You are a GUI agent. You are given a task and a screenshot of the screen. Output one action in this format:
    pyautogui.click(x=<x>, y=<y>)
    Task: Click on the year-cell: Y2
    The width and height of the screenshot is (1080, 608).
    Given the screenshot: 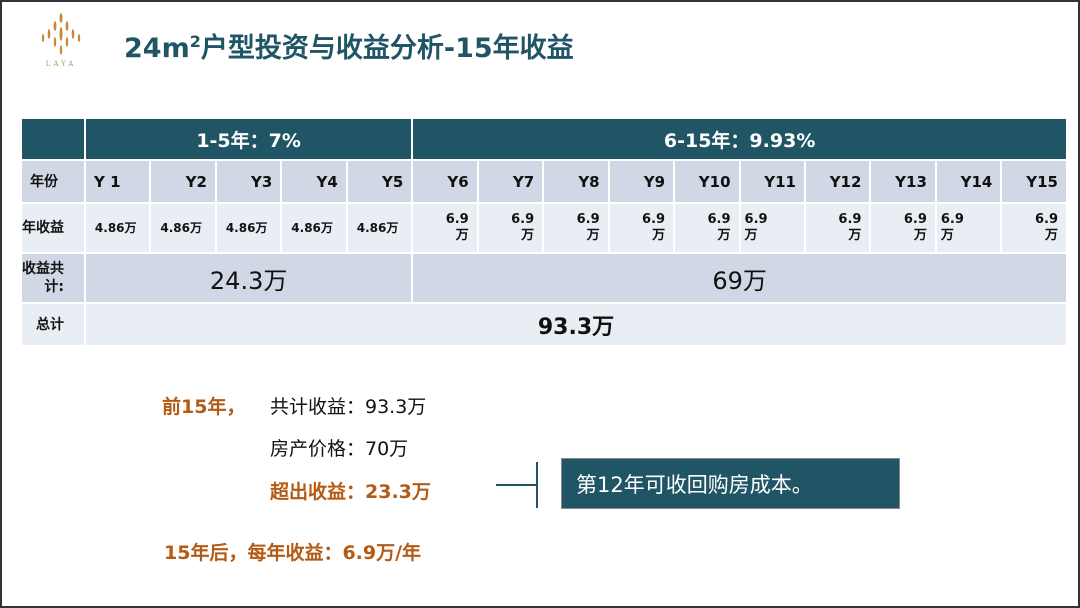 What is the action you would take?
    pyautogui.click(x=183, y=181)
    